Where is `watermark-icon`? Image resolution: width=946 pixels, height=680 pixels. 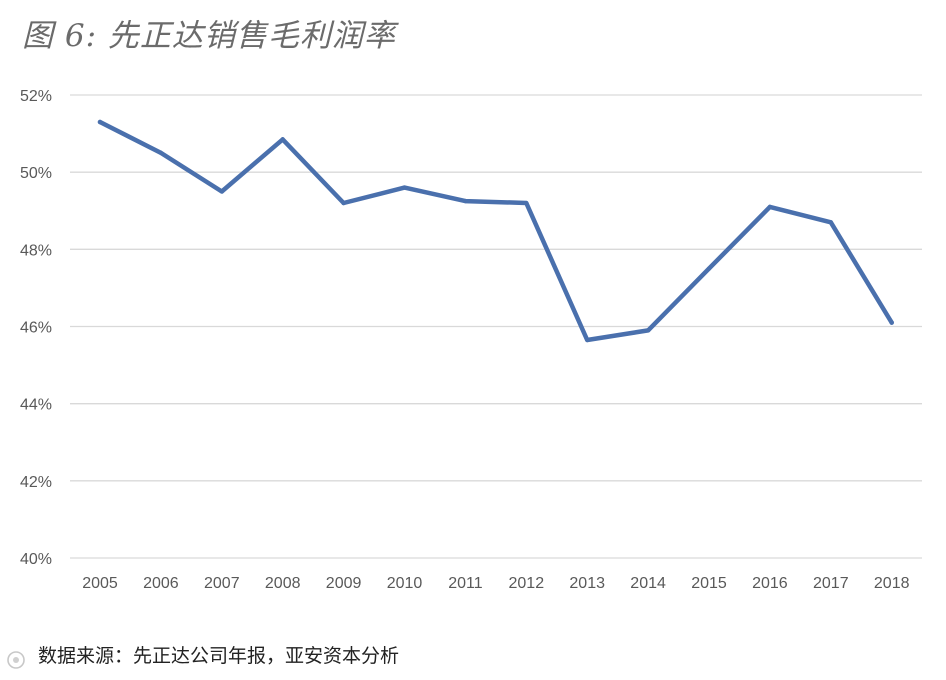
watermark-icon is located at coordinates (16, 660).